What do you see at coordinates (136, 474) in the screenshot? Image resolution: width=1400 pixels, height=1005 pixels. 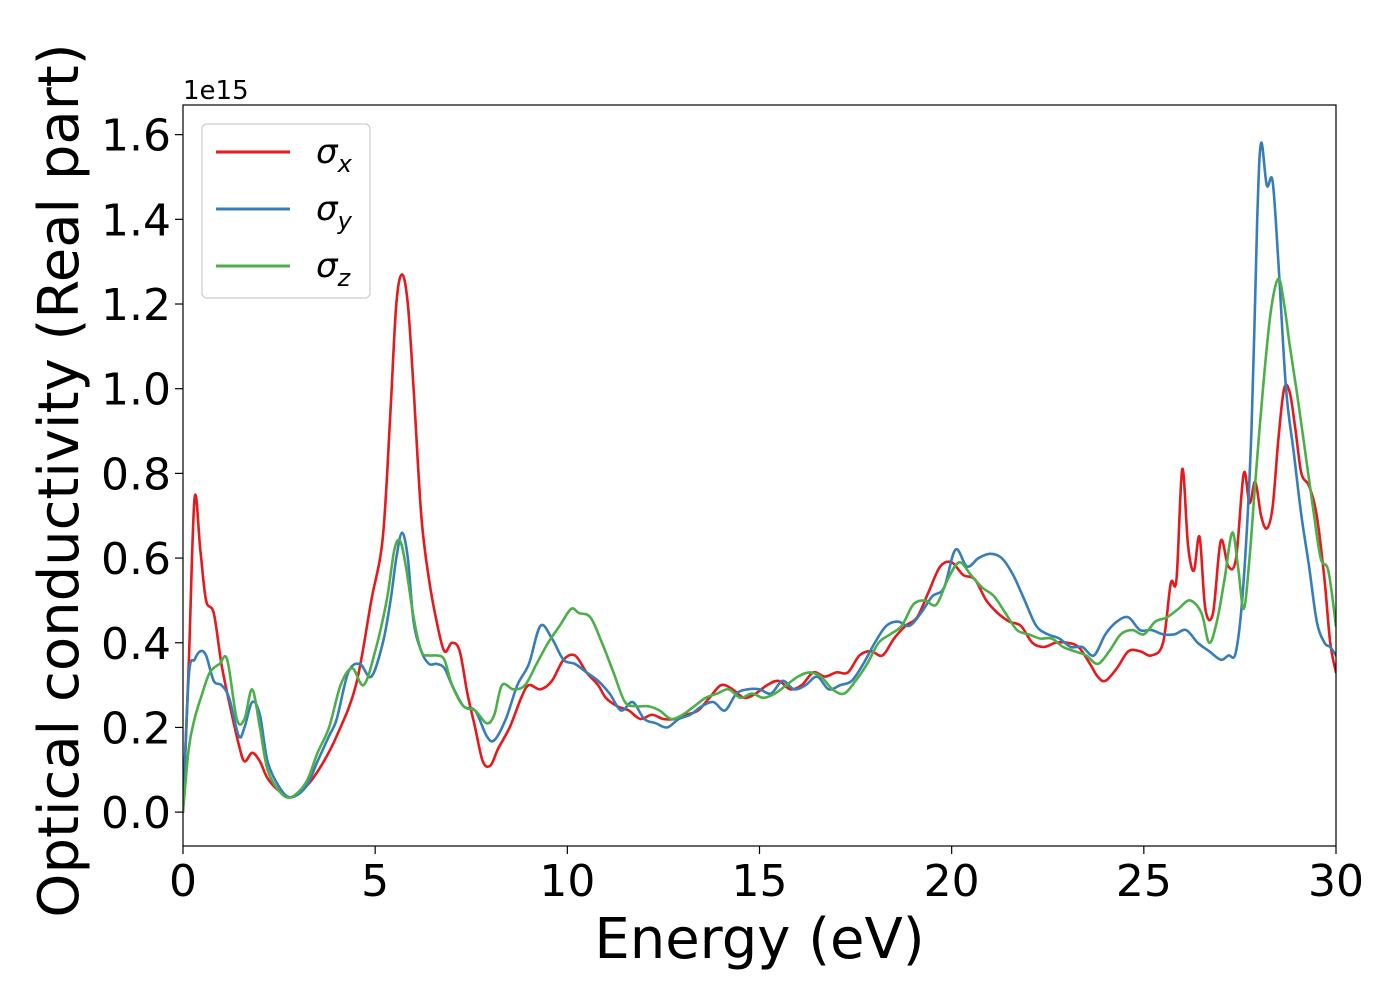 I see `y-tick-label: 0.8` at bounding box center [136, 474].